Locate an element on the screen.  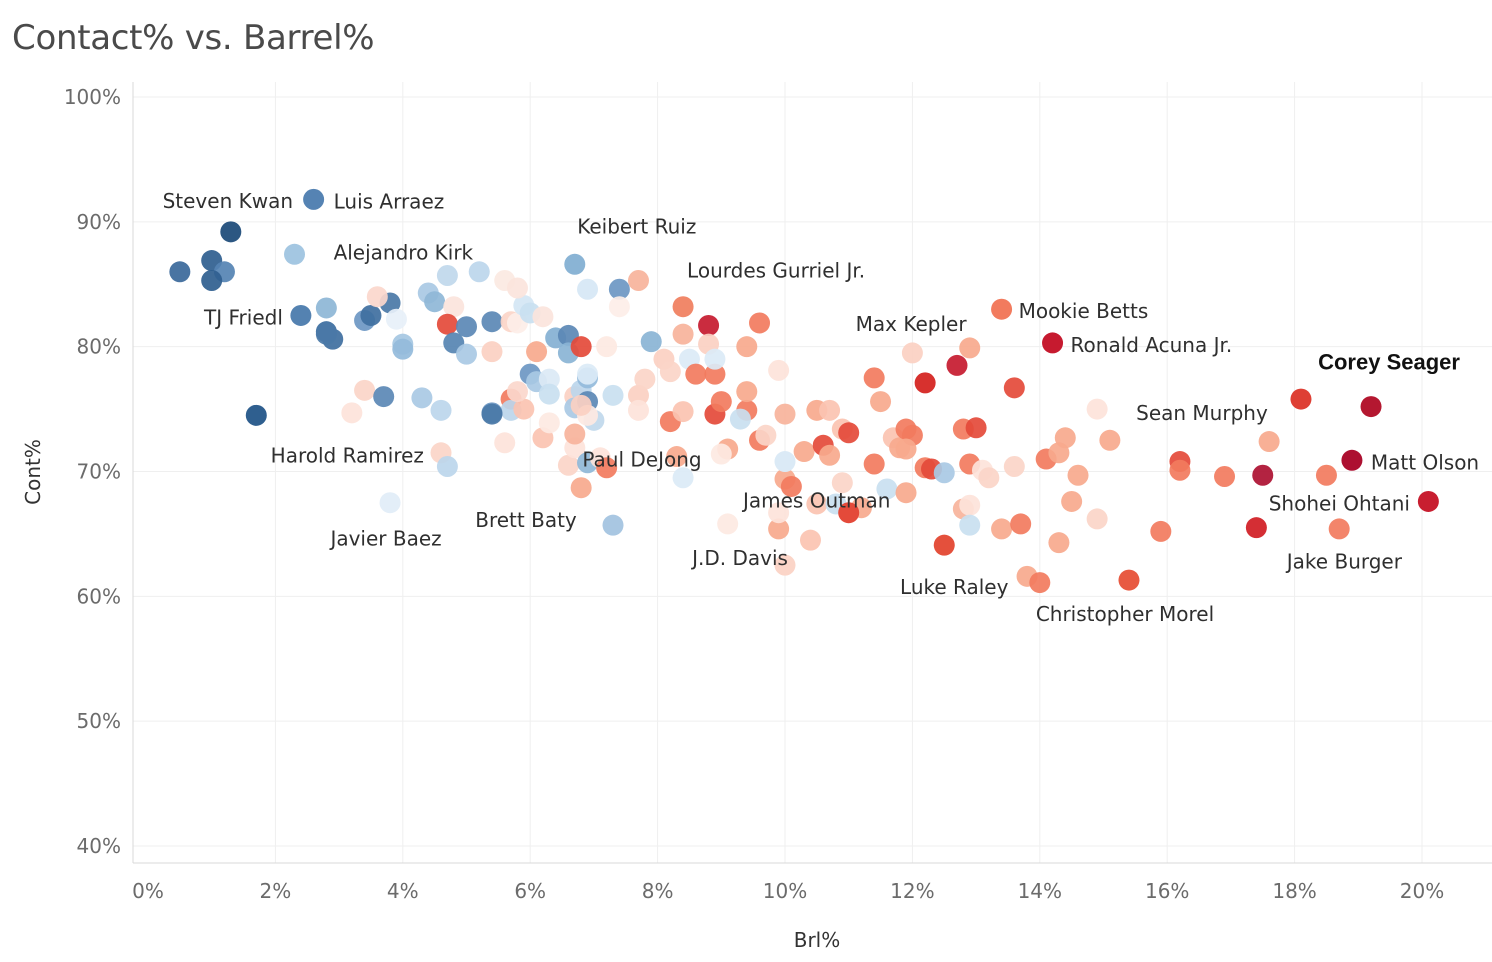
x-tick-label: 0% is located at coordinates (148, 891).